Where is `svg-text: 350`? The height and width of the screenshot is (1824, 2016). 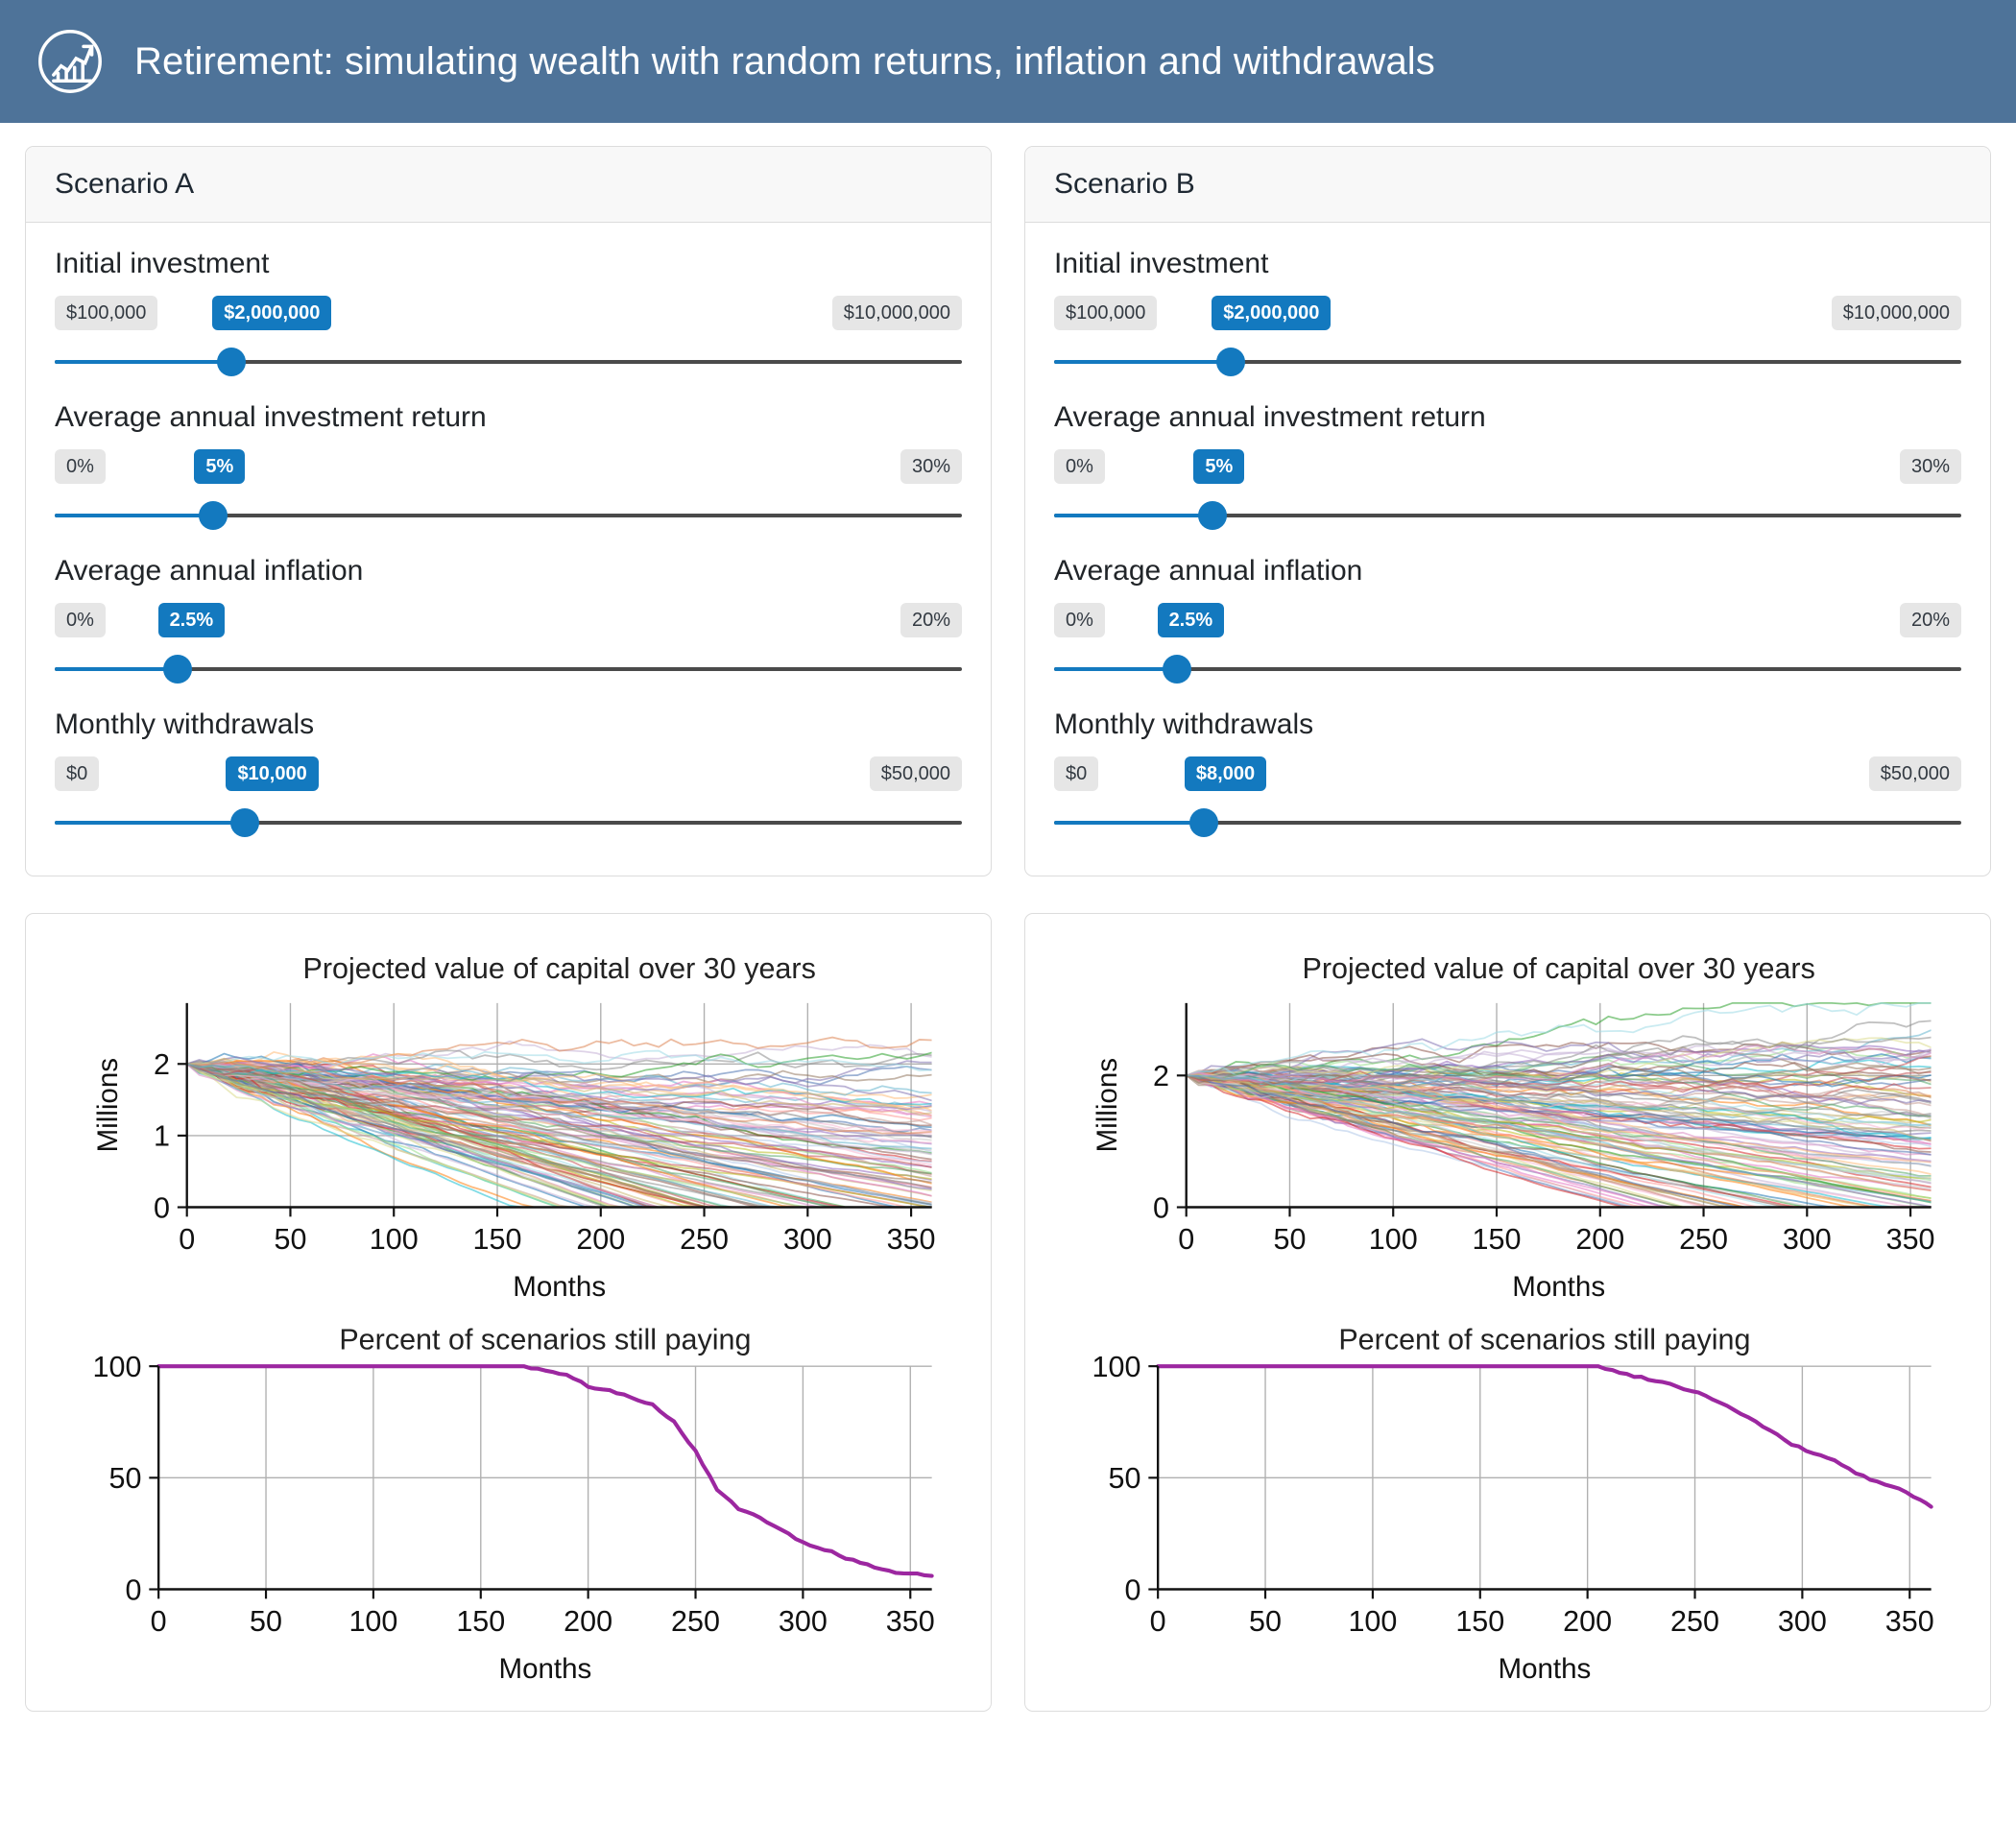 svg-text: 350 is located at coordinates (911, 1239).